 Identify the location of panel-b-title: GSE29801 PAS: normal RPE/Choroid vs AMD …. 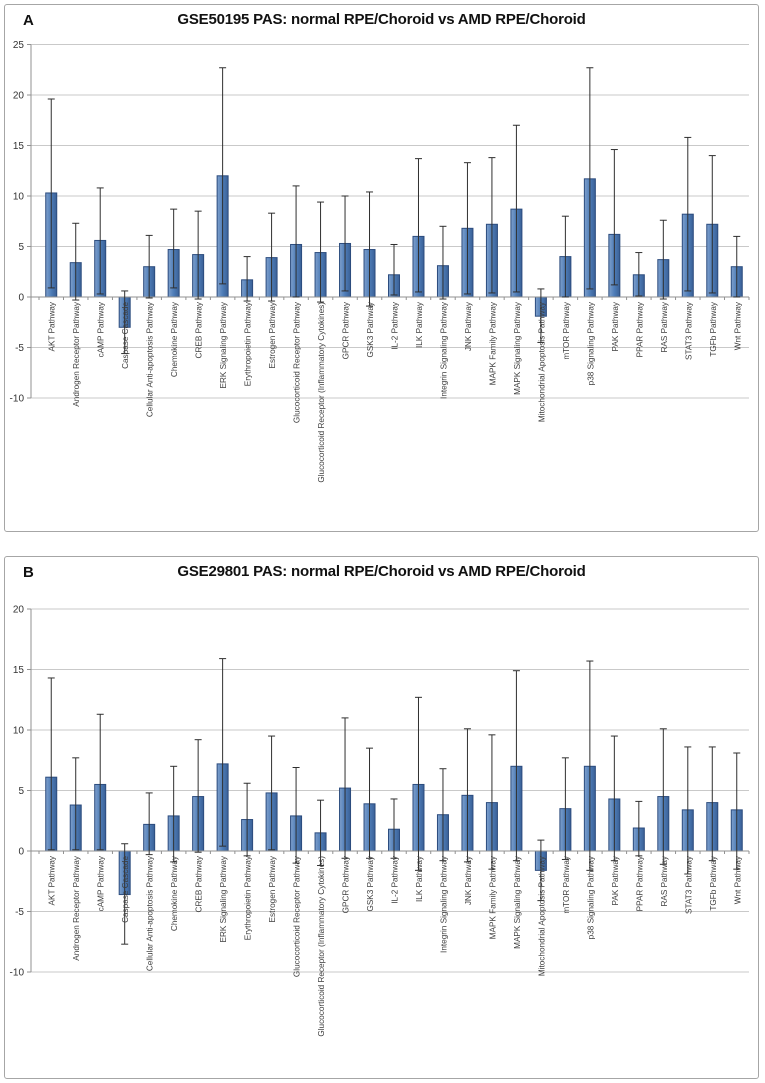
(381, 571).